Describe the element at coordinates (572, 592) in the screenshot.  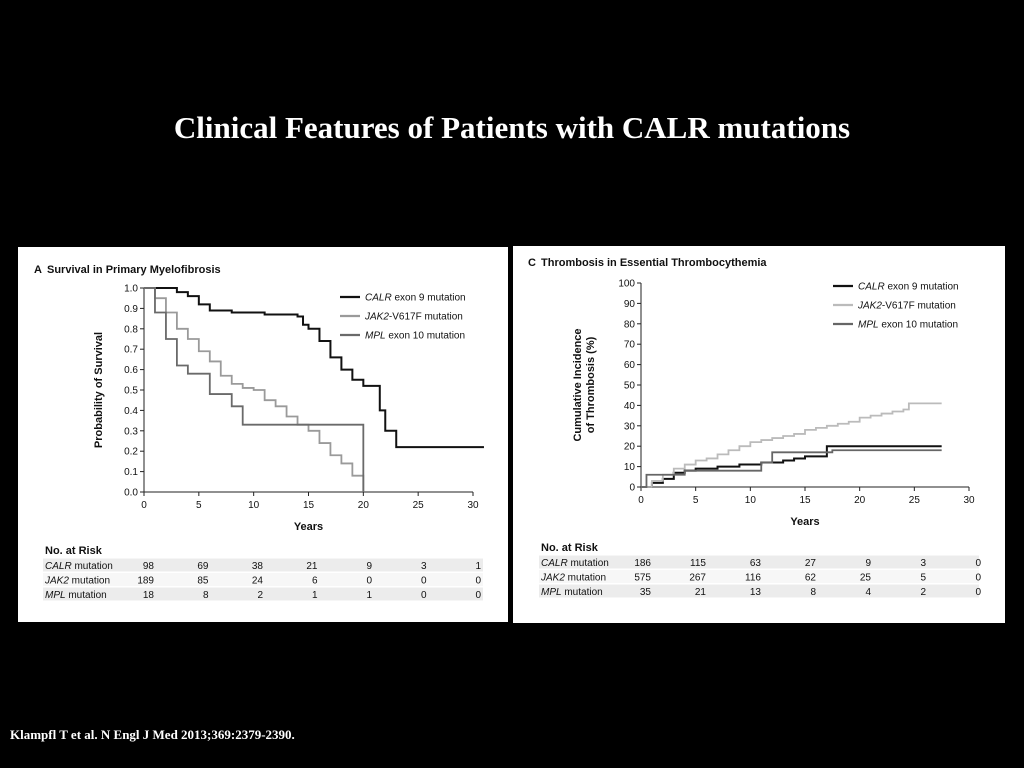
I see `risk-row-label: MPL mutation` at that location.